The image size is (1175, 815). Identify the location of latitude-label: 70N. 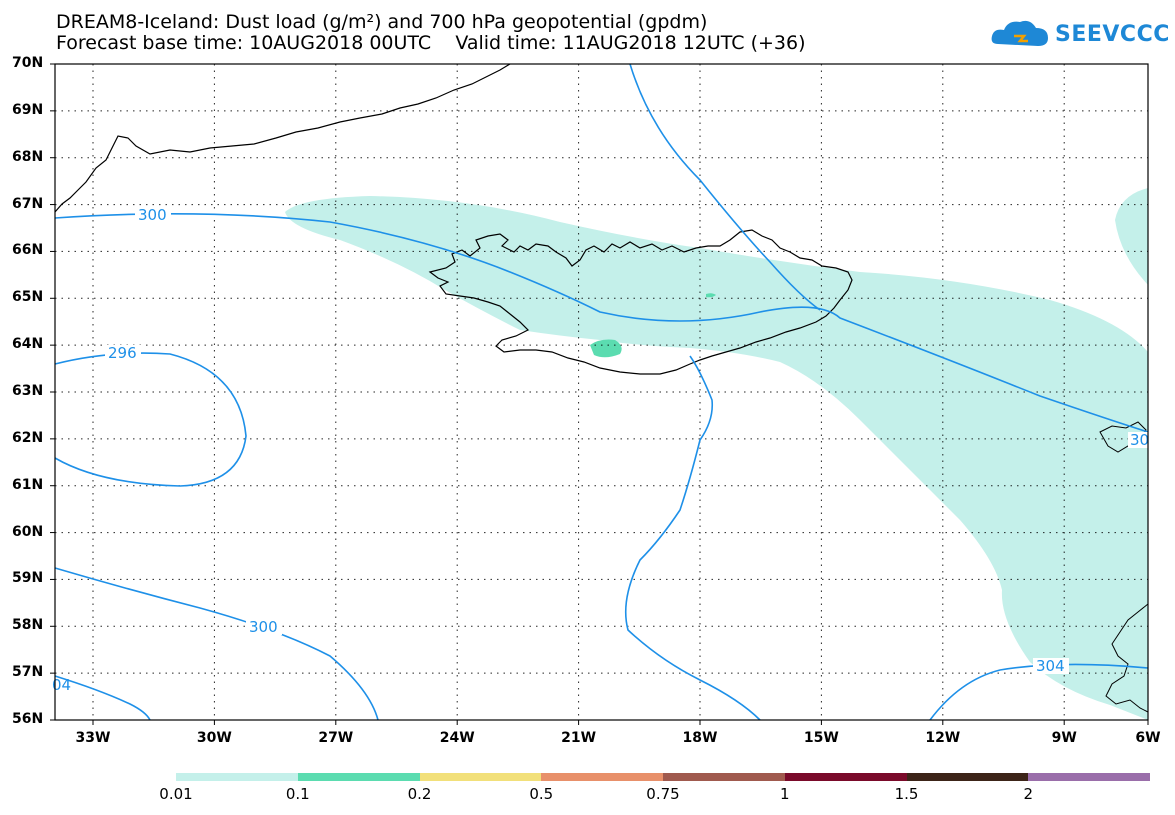
(28, 63).